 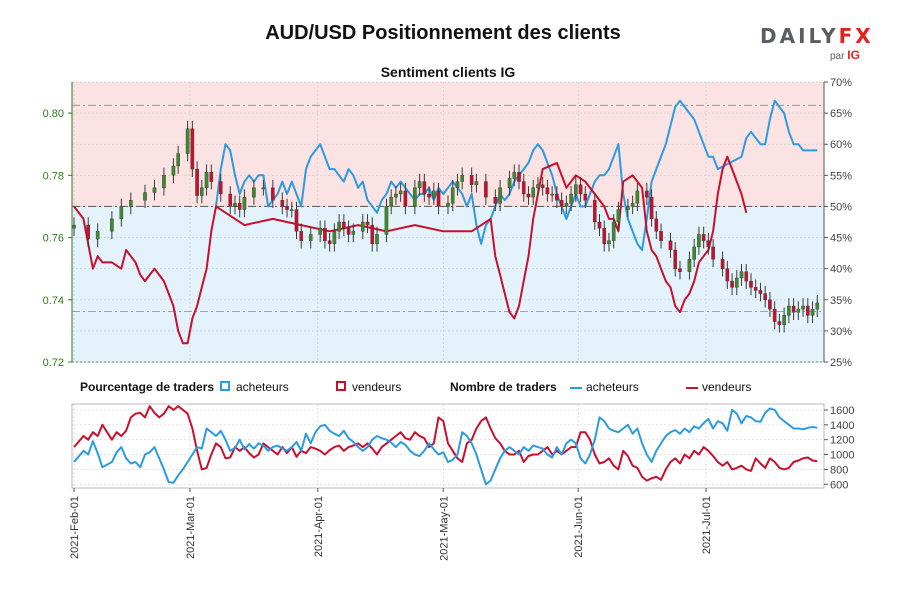 What do you see at coordinates (841, 239) in the screenshot?
I see `pct-tick-label: 45%` at bounding box center [841, 239].